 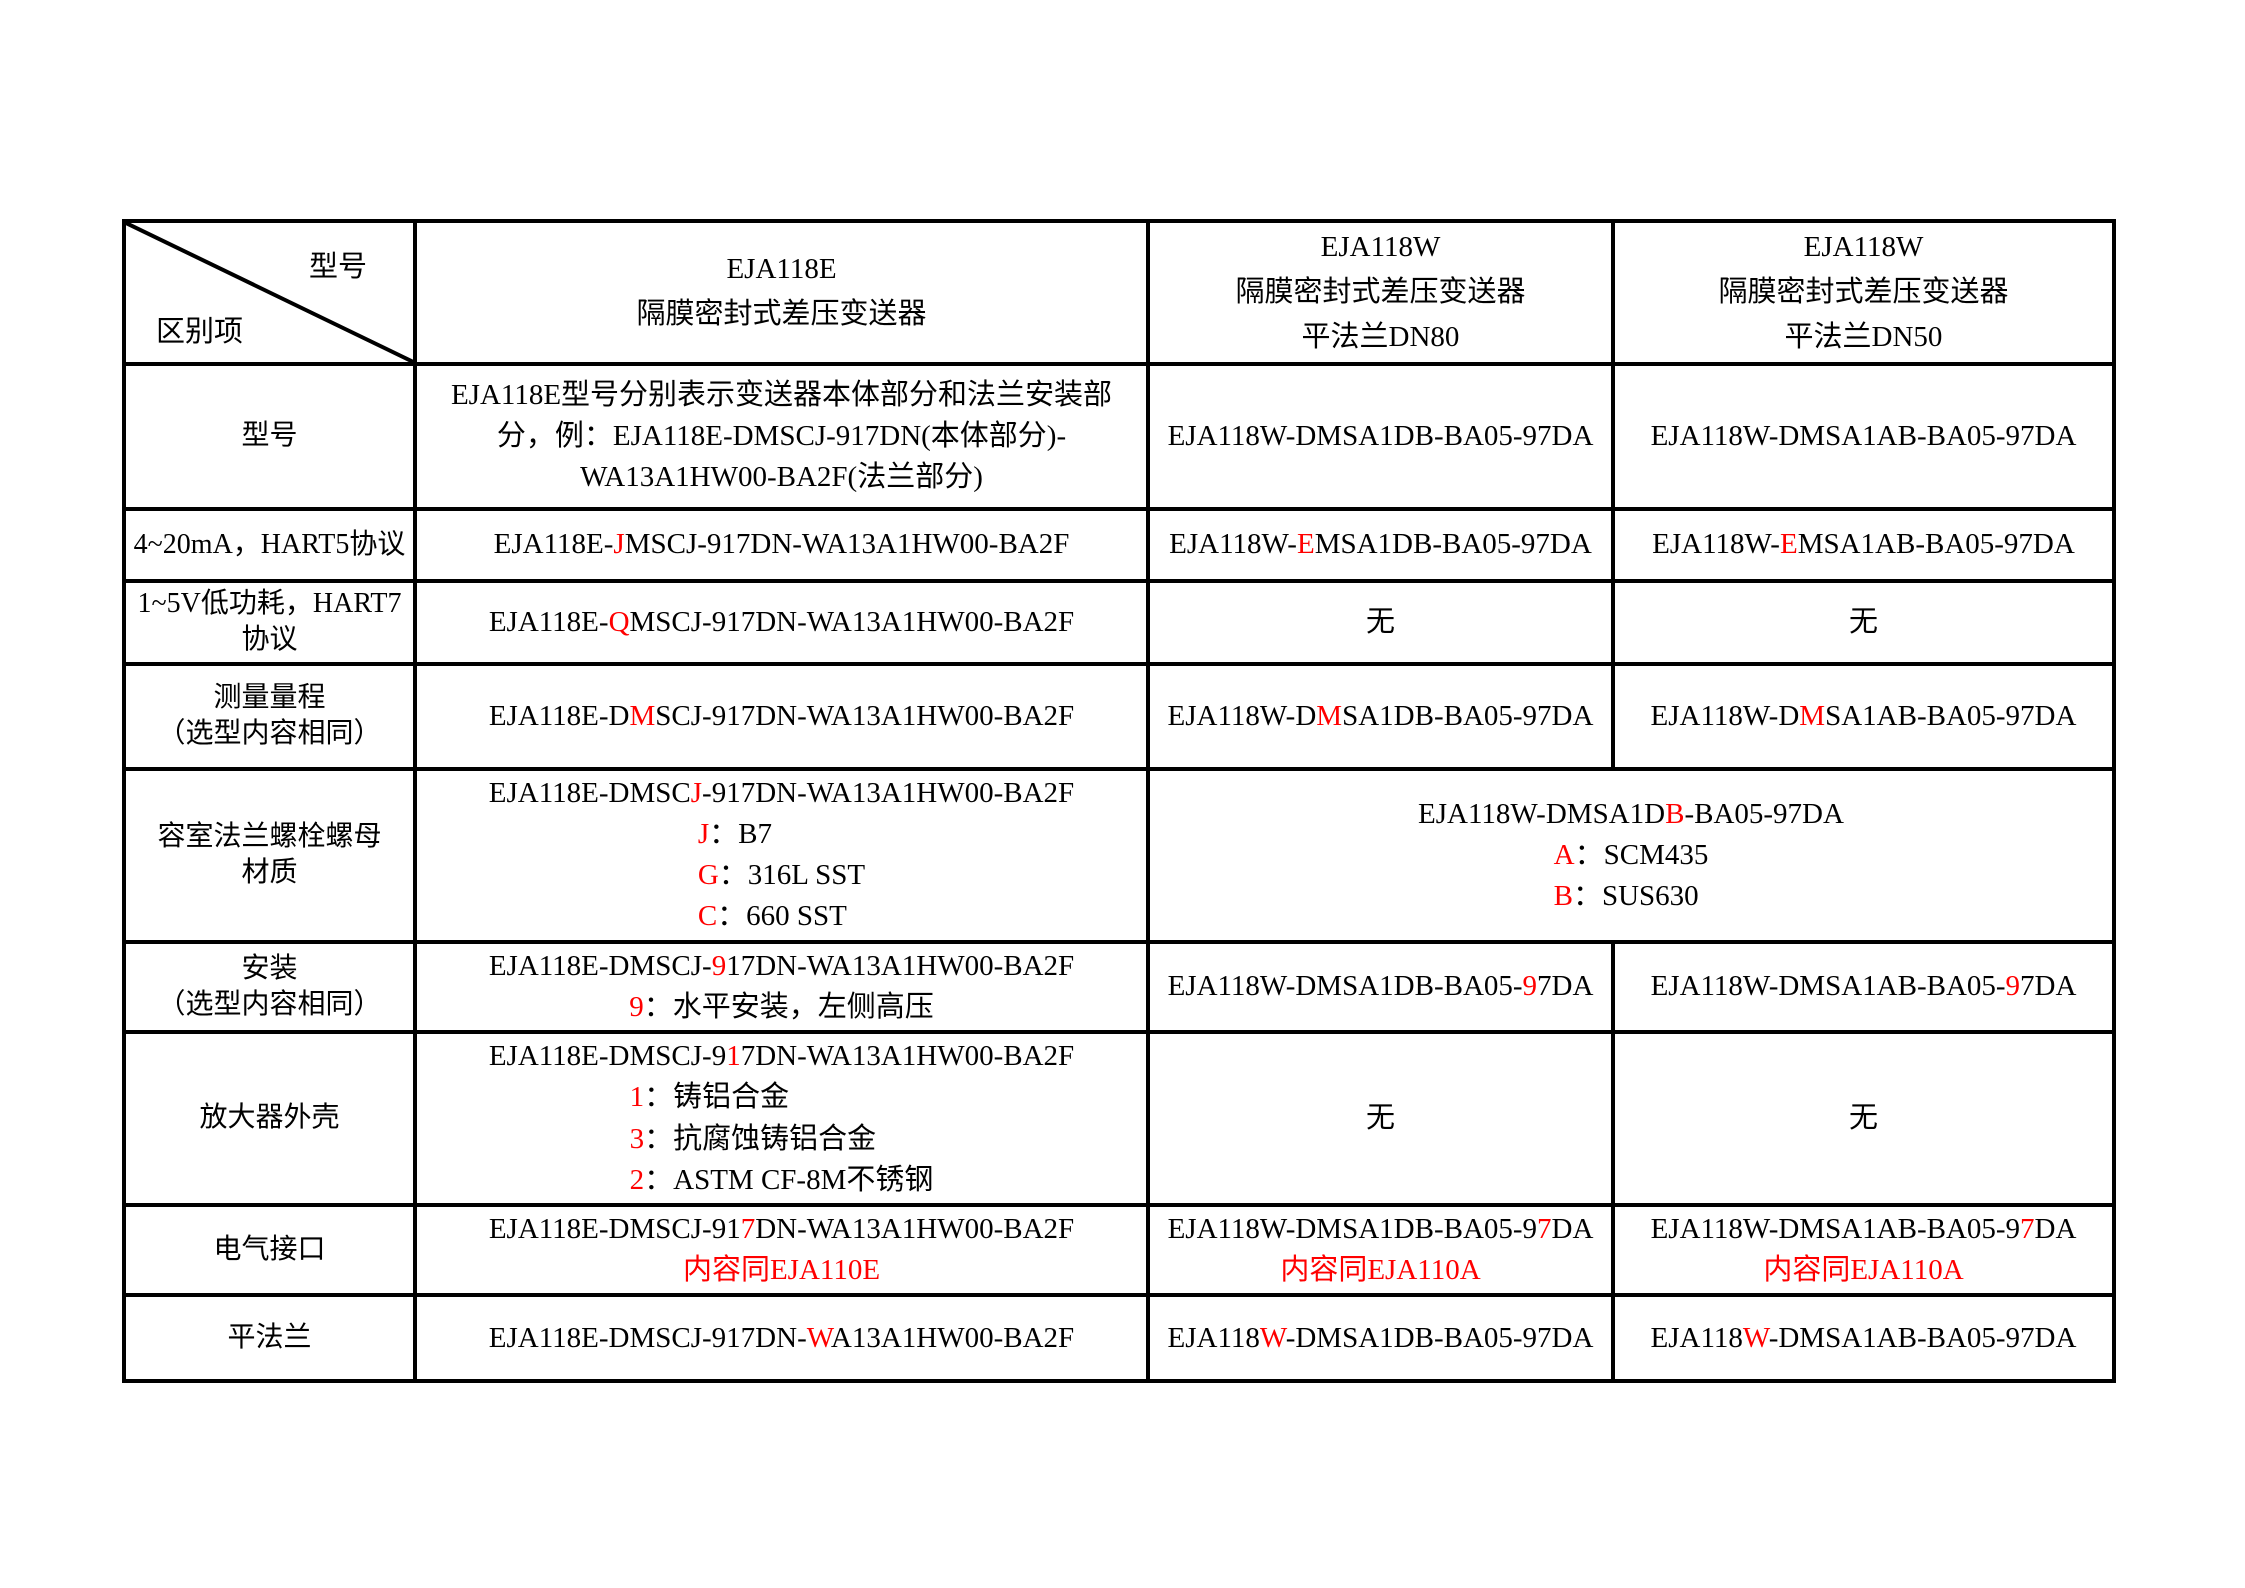 What do you see at coordinates (269, 436) in the screenshot?
I see `row-label-line: 型号` at bounding box center [269, 436].